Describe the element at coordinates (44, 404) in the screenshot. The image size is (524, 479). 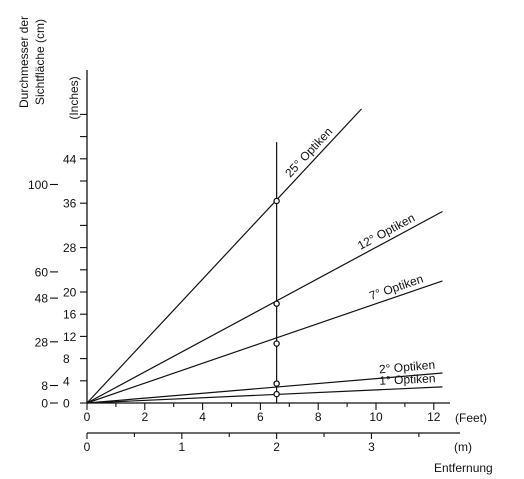
I see `y-cm-tick-label: 0` at that location.